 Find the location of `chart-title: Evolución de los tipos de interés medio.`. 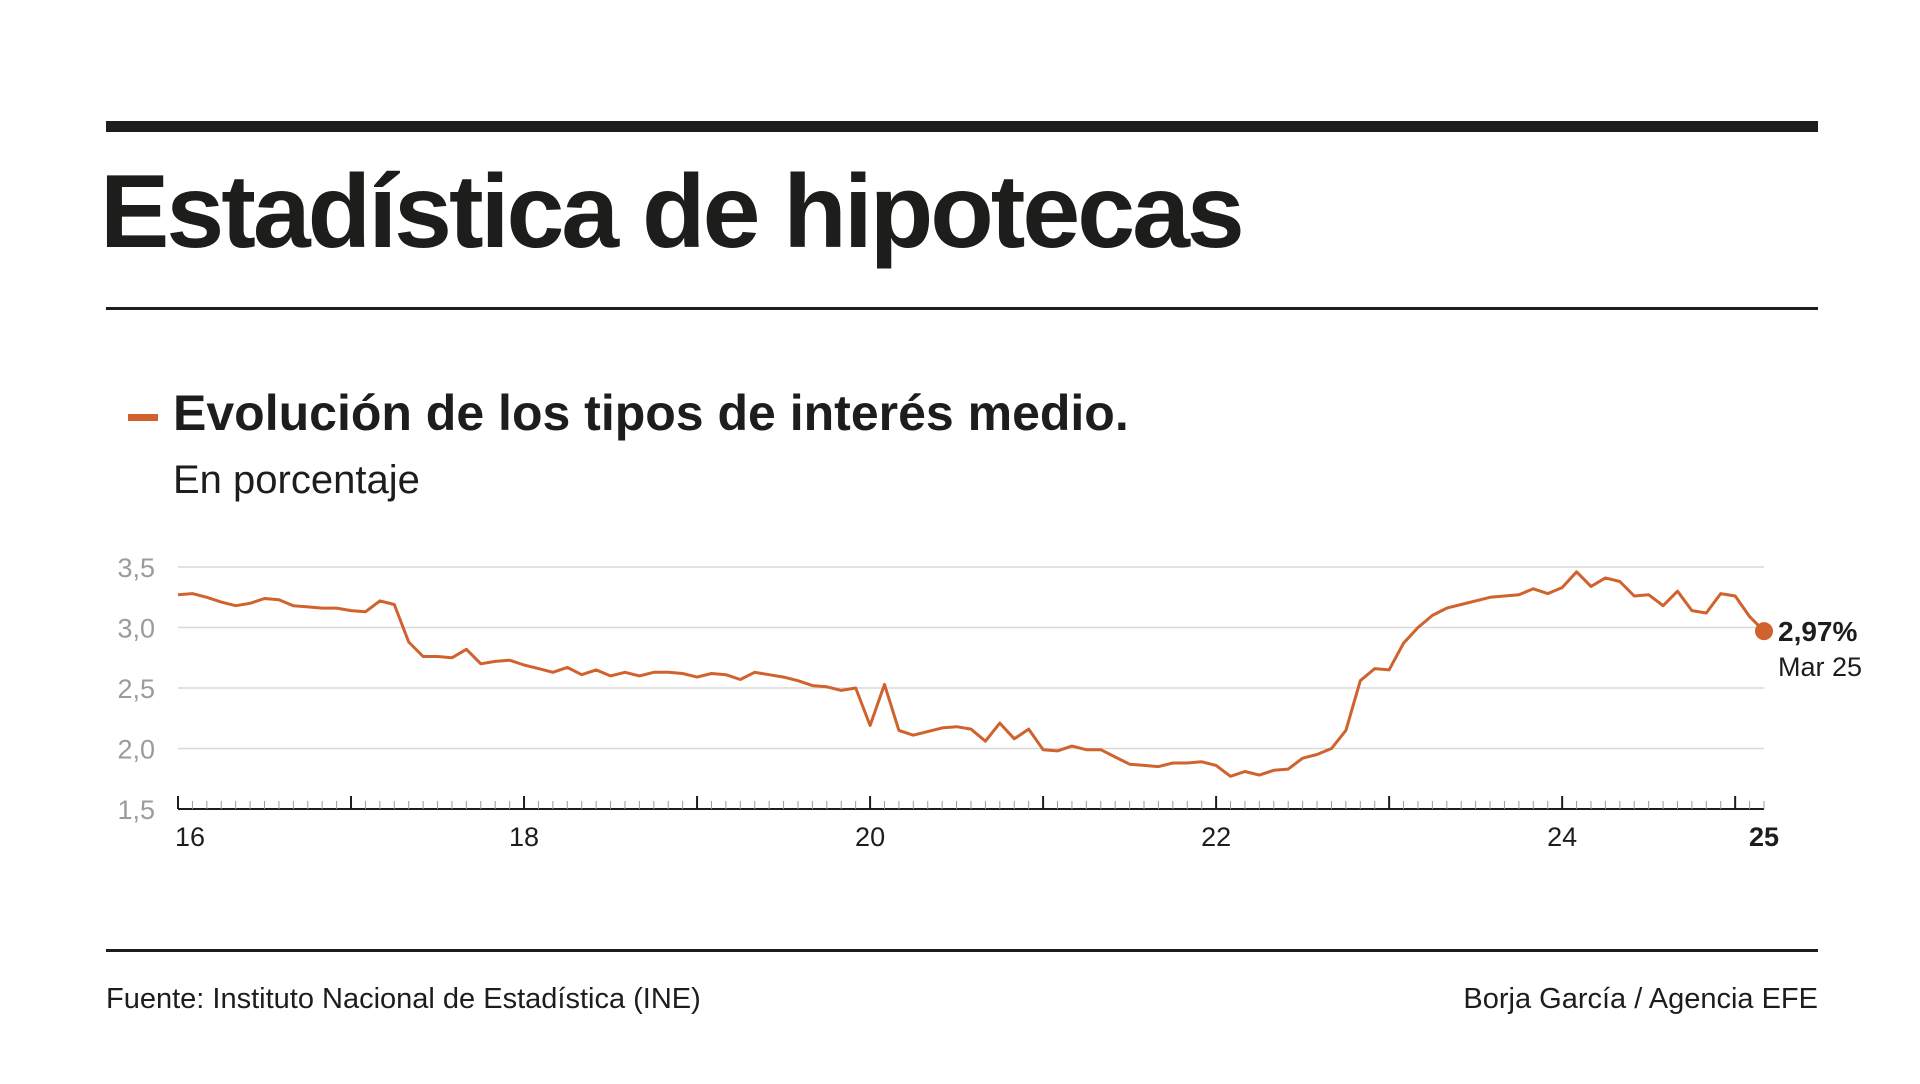

chart-title: Evolución de los tipos de interés medio. is located at coordinates (651, 413).